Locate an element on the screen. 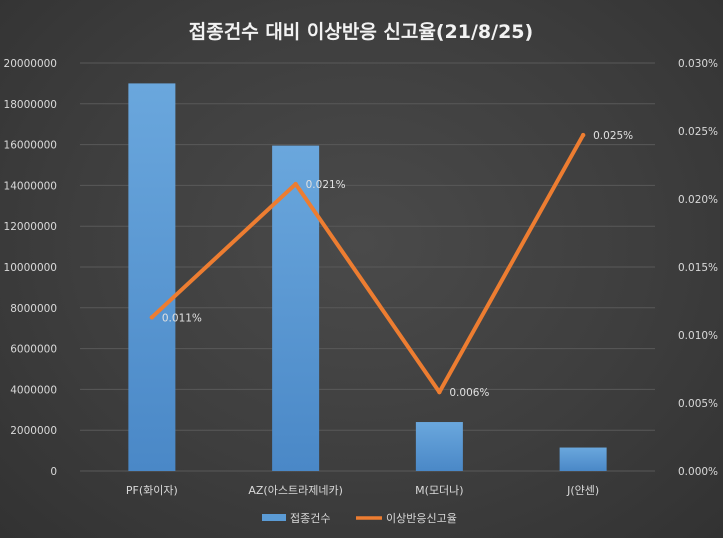 The height and width of the screenshot is (538, 723). left-tick-label: 10000000 is located at coordinates (30, 268).